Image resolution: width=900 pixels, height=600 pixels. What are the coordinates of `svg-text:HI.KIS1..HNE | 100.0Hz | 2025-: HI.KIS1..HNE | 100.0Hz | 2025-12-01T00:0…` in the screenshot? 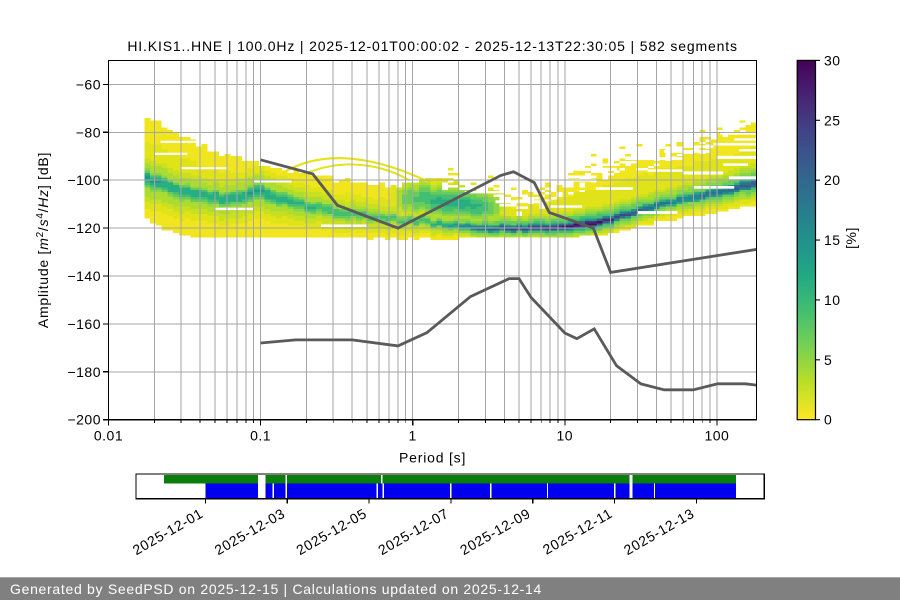 It's located at (432, 46).